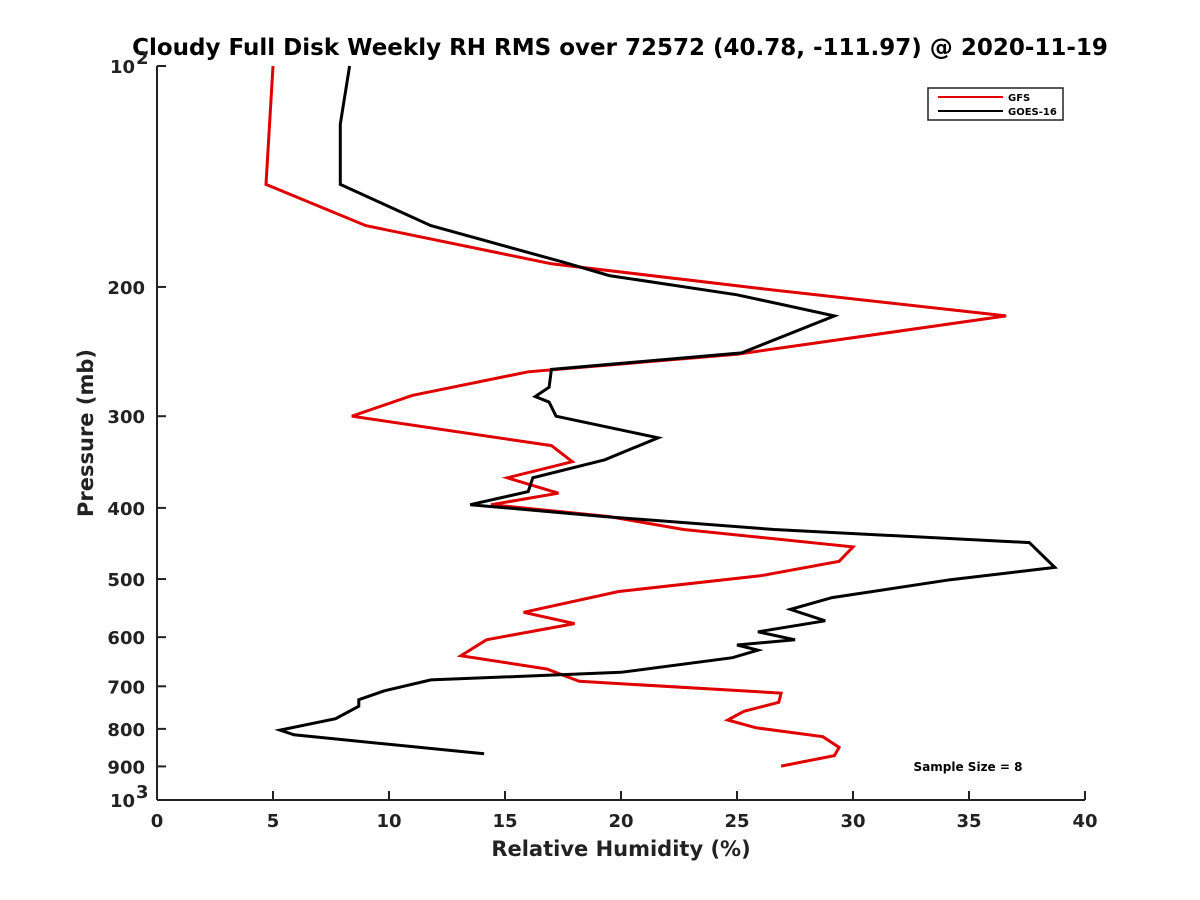 The height and width of the screenshot is (900, 1200). Describe the element at coordinates (968, 821) in the screenshot. I see `x-tick-label-7: 35` at that location.